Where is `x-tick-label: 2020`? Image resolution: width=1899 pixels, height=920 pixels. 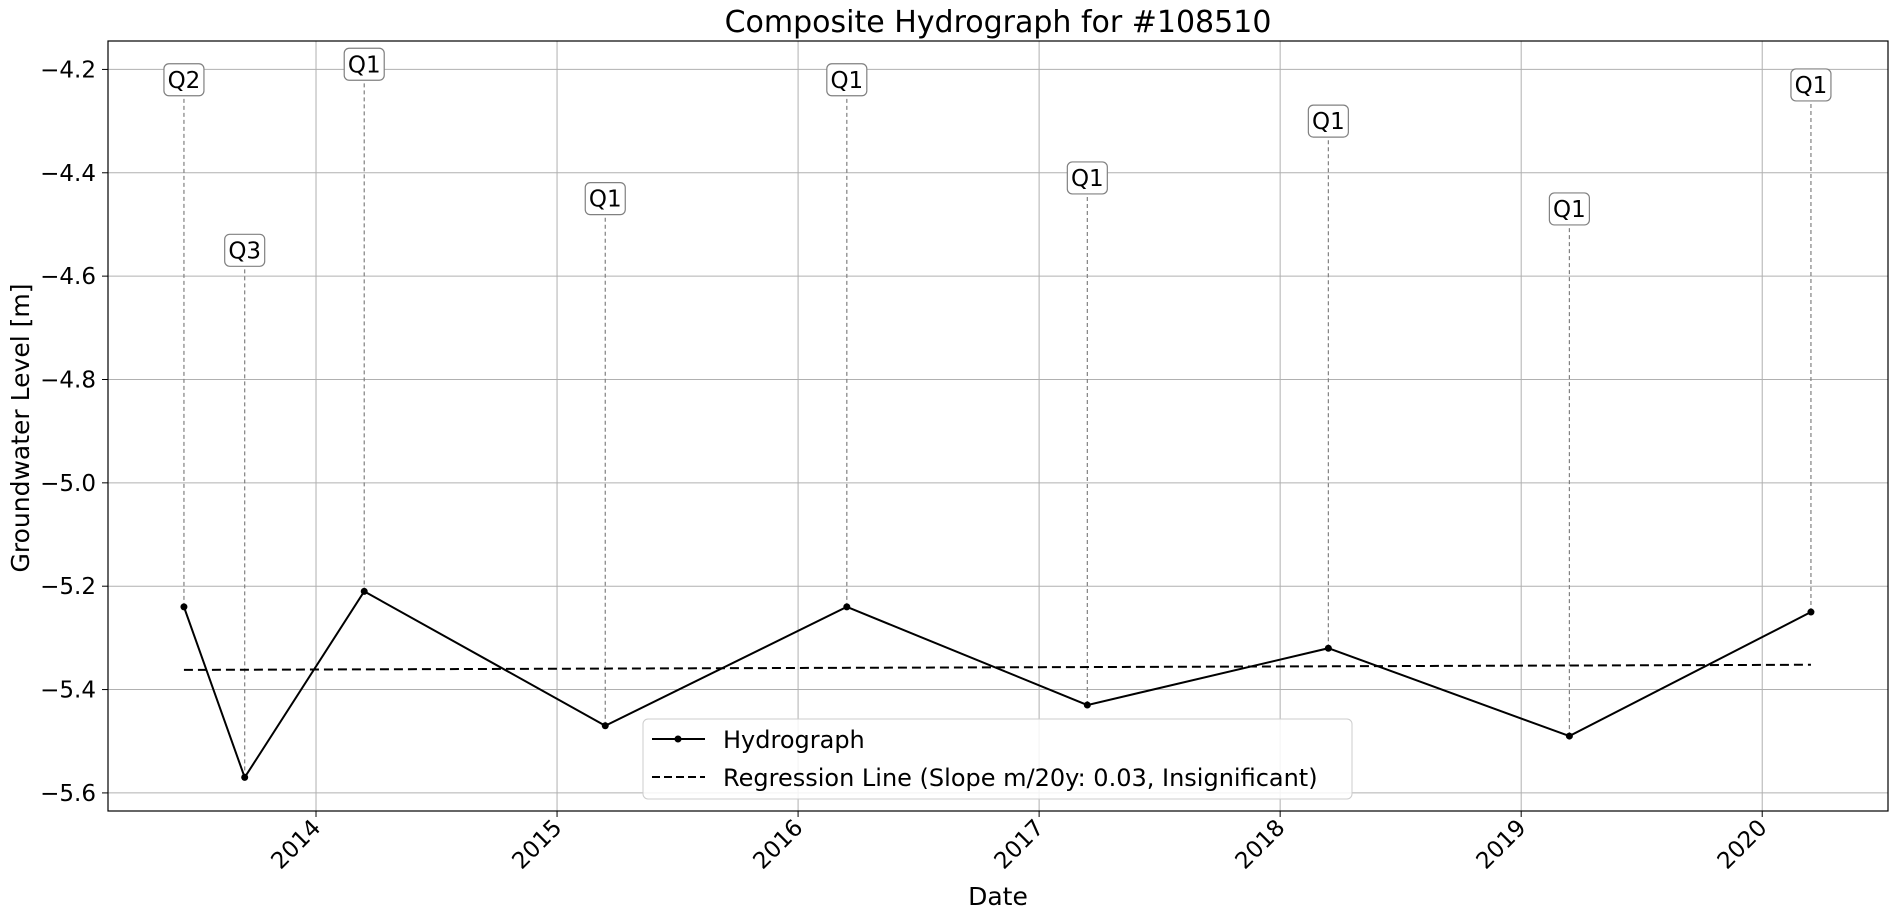 x-tick-label: 2020 is located at coordinates (1743, 845).